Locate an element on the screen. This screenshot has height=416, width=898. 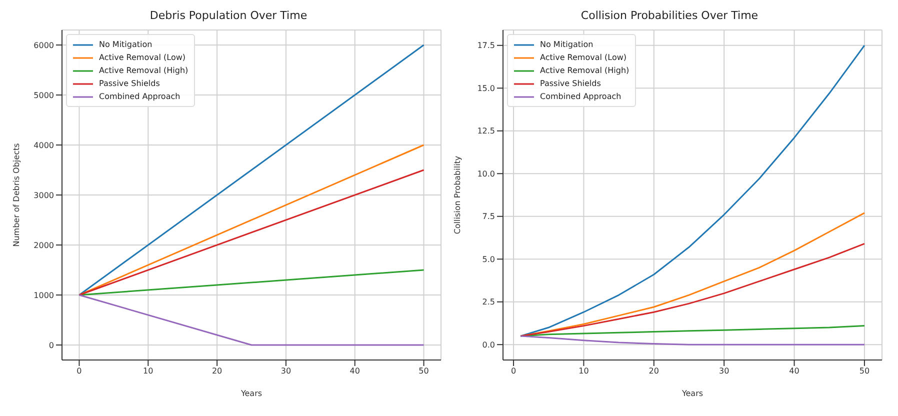
y-tick-label: 5.0 is located at coordinates (488, 259).